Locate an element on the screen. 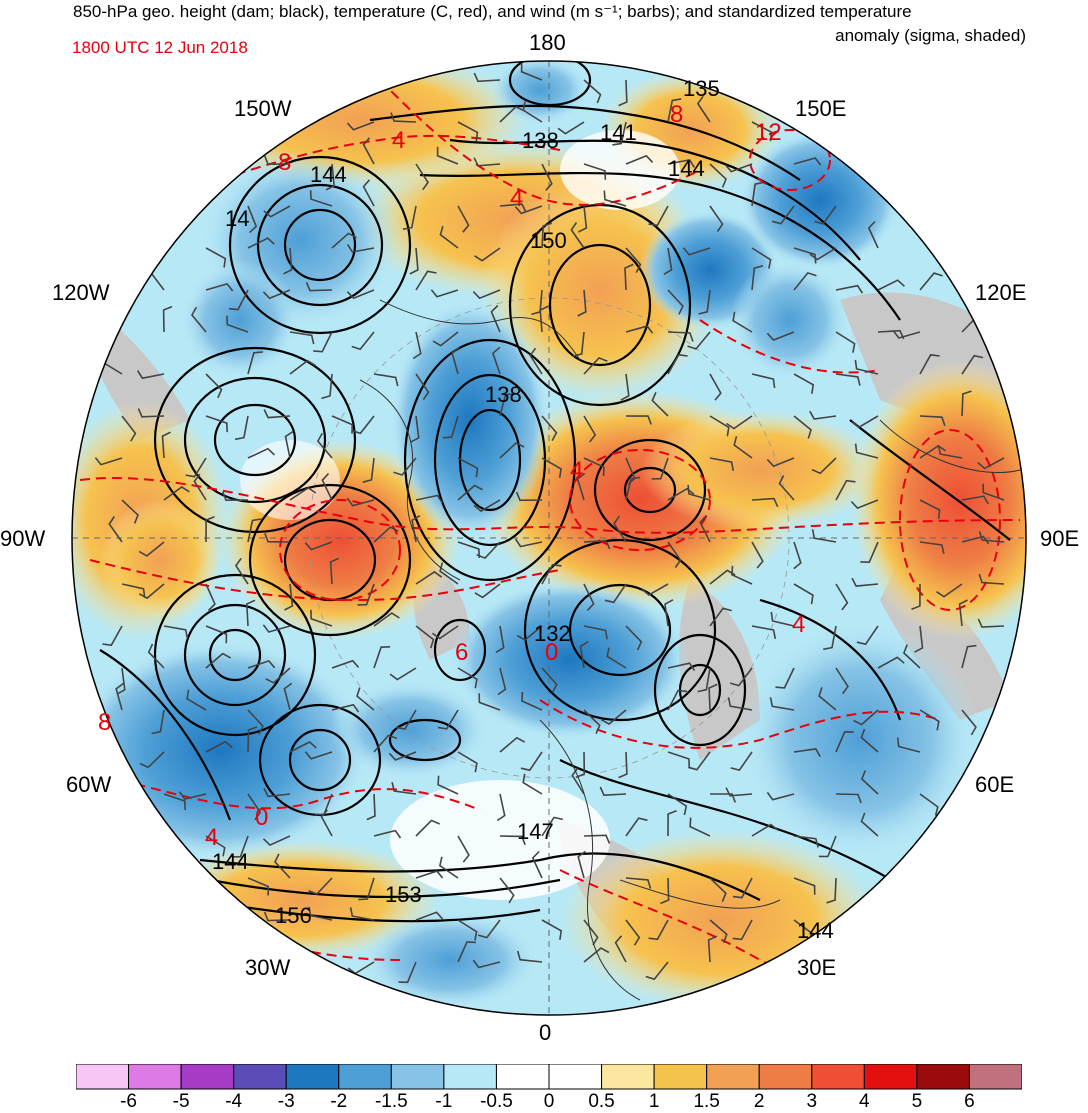 This screenshot has width=1088, height=1113. colorbar-tick-label: 0 is located at coordinates (549, 1101).